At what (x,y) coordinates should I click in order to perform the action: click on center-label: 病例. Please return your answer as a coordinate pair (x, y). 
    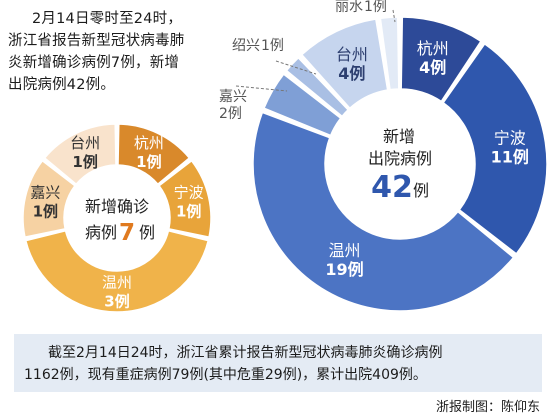
    Looking at the image, I should click on (101, 232).